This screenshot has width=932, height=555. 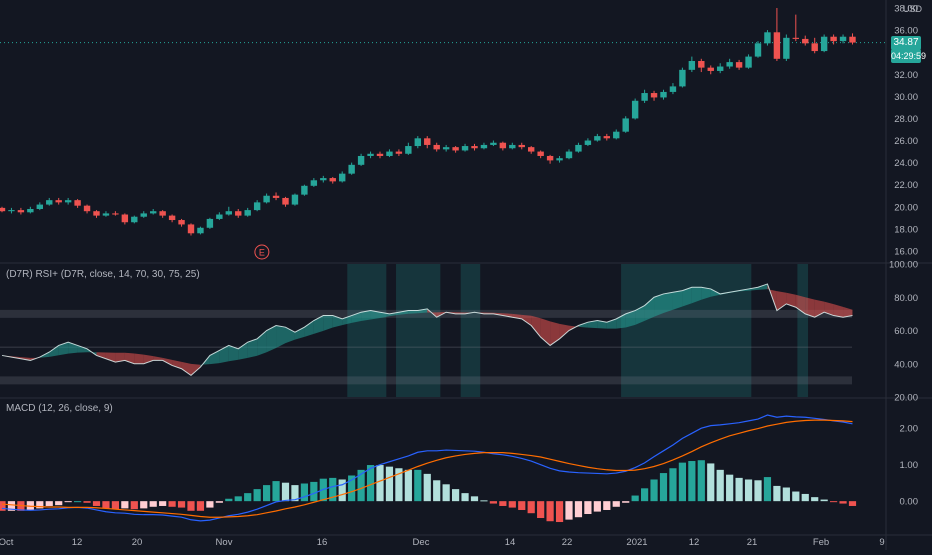 What do you see at coordinates (322, 542) in the screenshot?
I see `time-tick-label: 16` at bounding box center [322, 542].